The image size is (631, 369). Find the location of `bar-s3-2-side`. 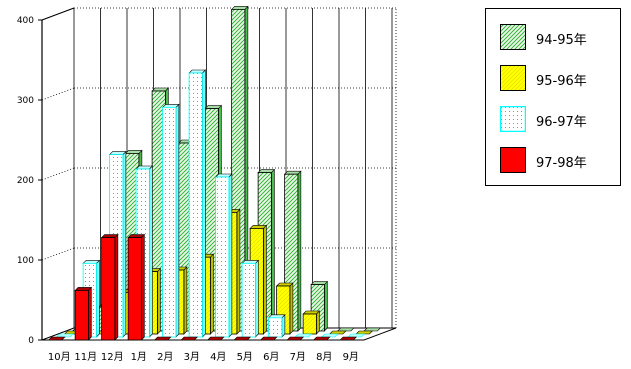

bar-s3-2-side is located at coordinates (116, 287).